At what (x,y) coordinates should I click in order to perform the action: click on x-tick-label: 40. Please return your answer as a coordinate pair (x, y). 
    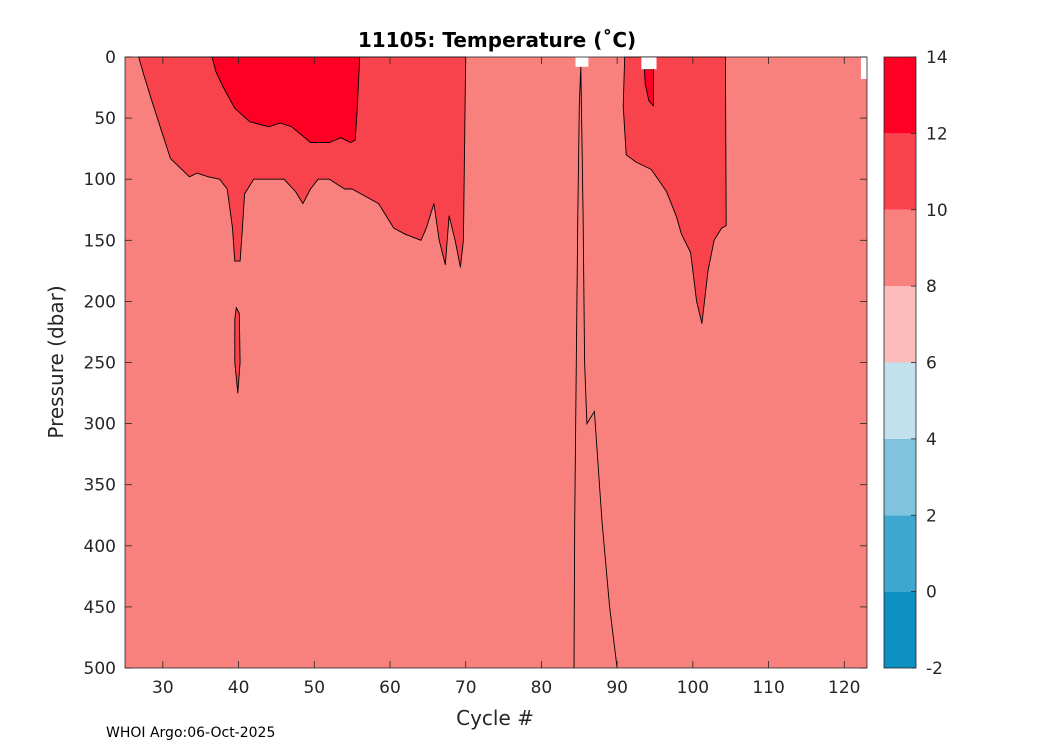
    Looking at the image, I should click on (239, 688).